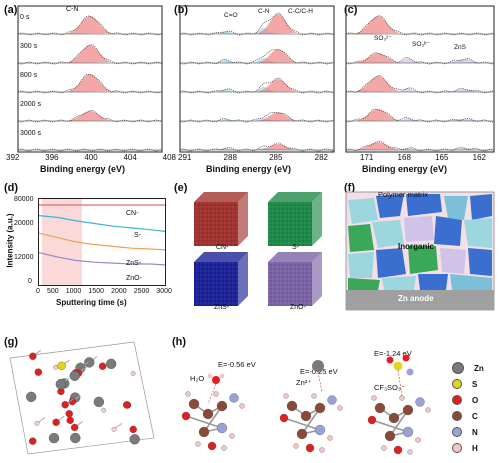  I want to click on tick: 282, so click(321, 157).